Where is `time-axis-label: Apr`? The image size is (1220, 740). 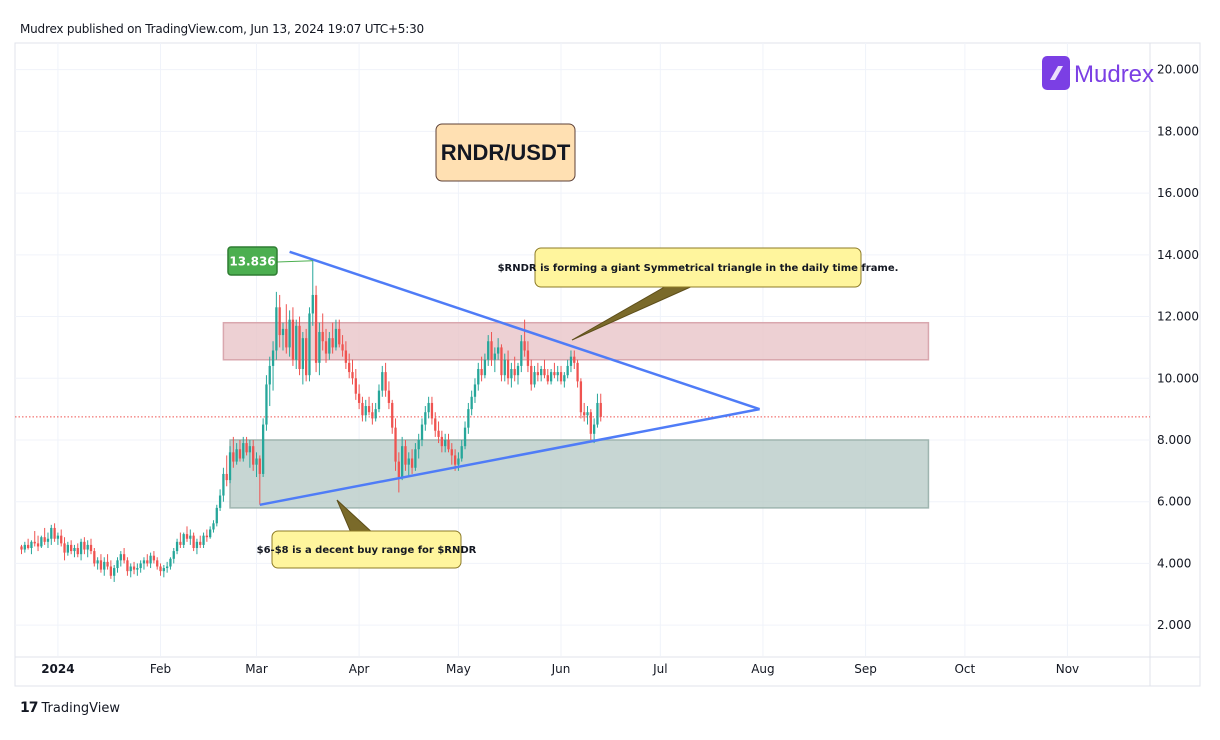
time-axis-label: Apr is located at coordinates (359, 669).